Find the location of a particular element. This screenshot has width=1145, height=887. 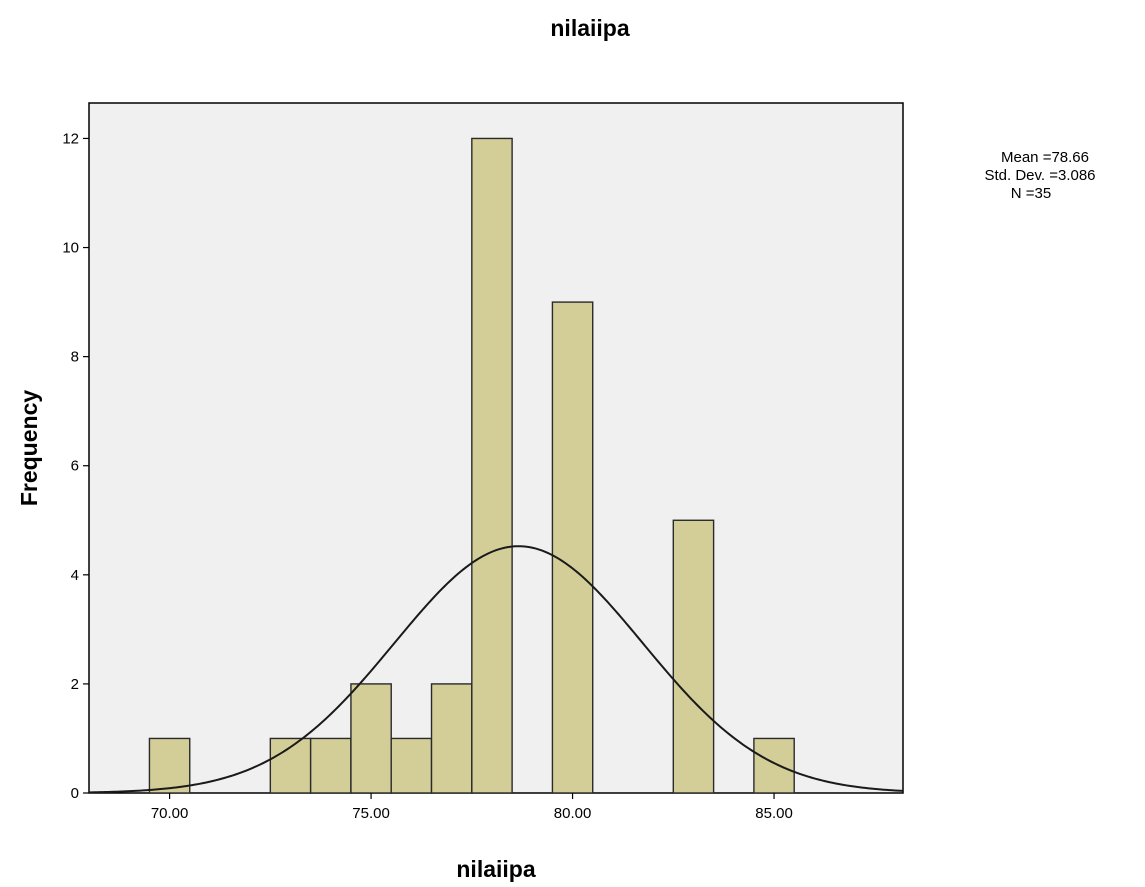

chart-title: nilaiipa is located at coordinates (589, 28).